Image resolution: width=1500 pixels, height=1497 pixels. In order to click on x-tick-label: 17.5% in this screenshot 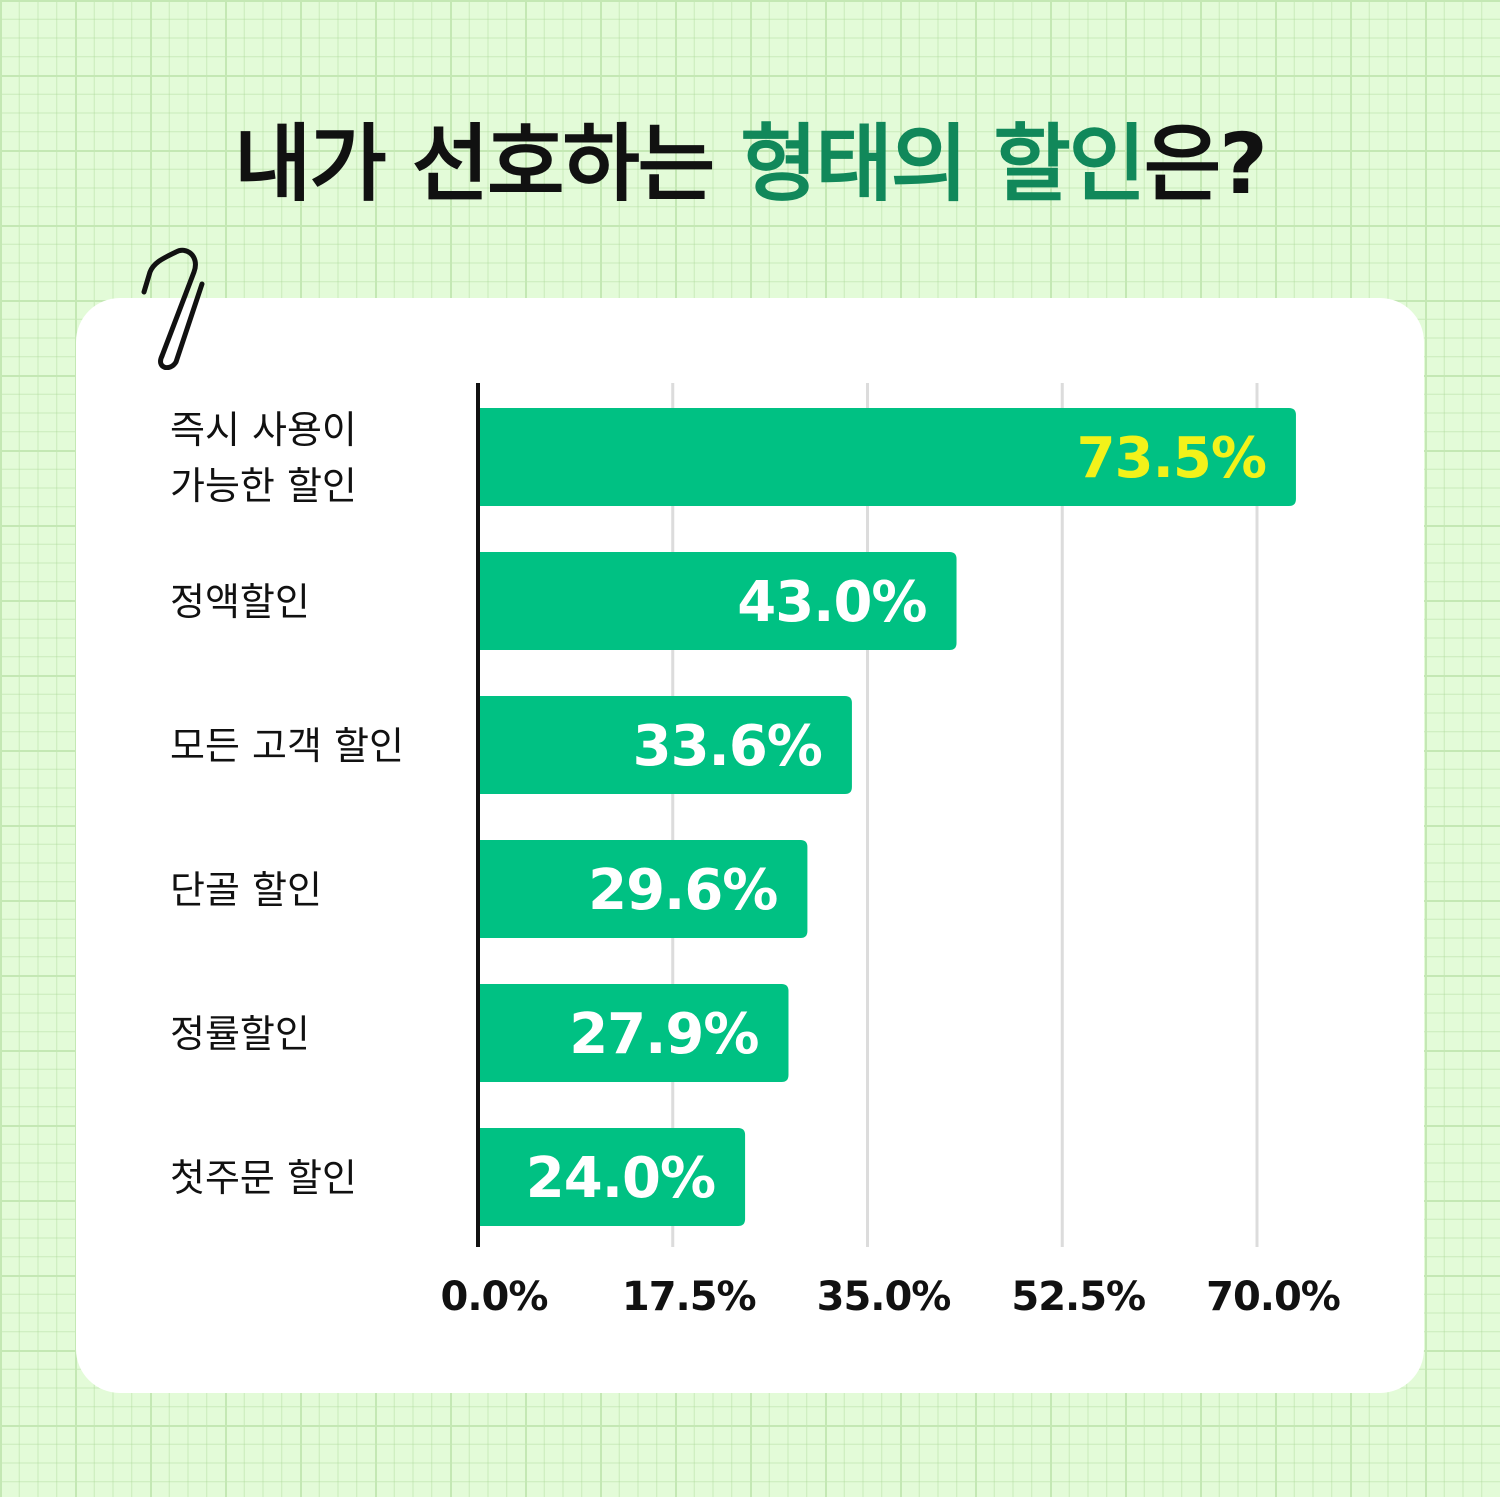, I will do `click(689, 1297)`.